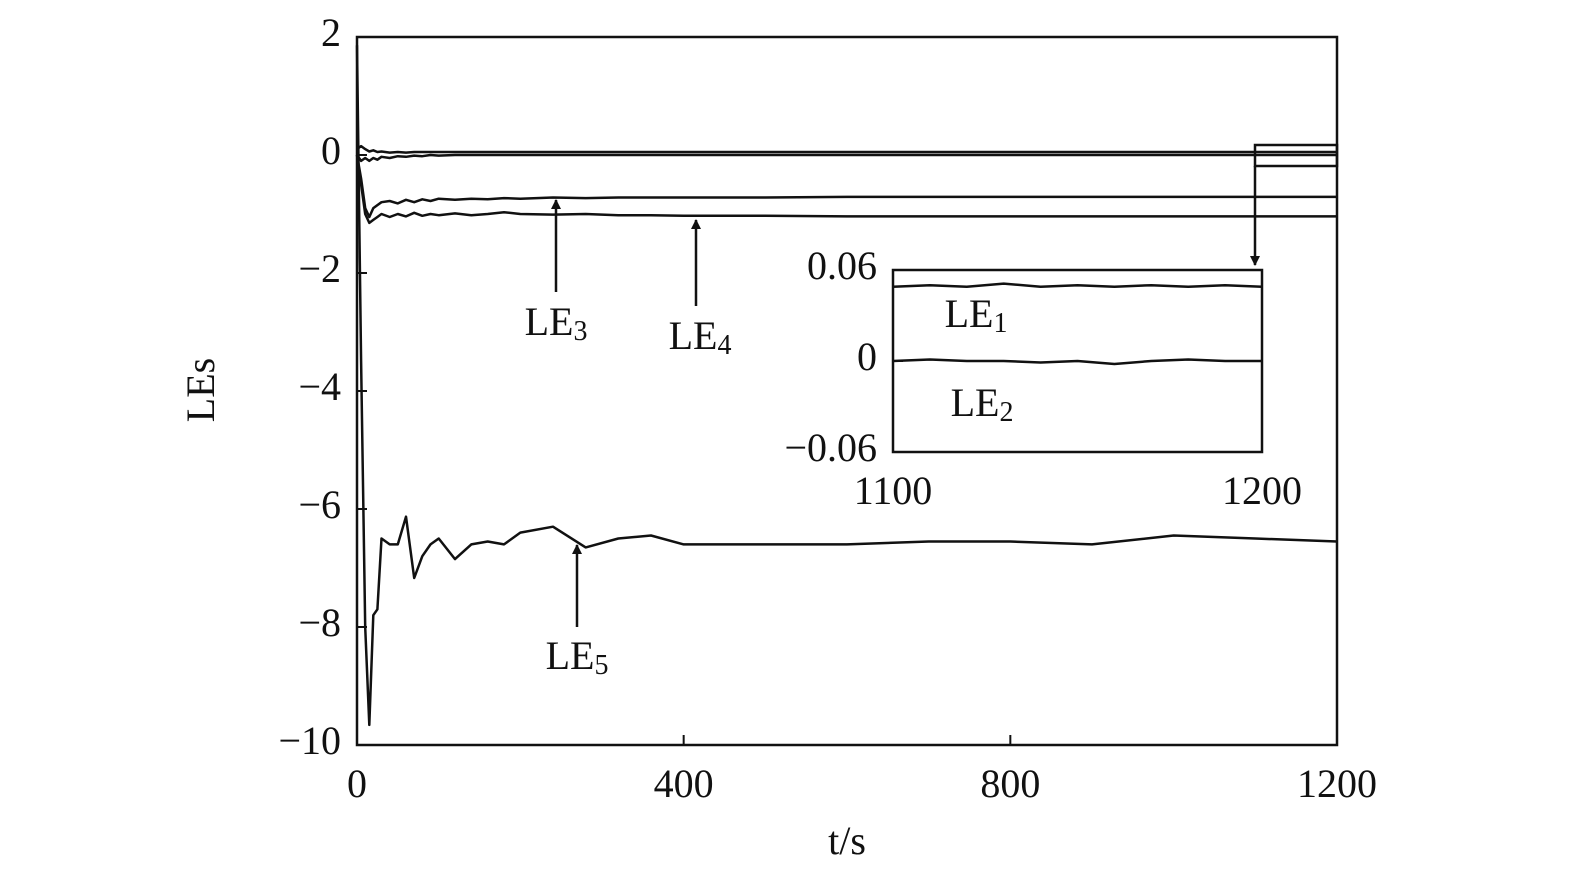 The width and height of the screenshot is (1575, 885). I want to click on y-tick-label: −2, so click(319, 268).